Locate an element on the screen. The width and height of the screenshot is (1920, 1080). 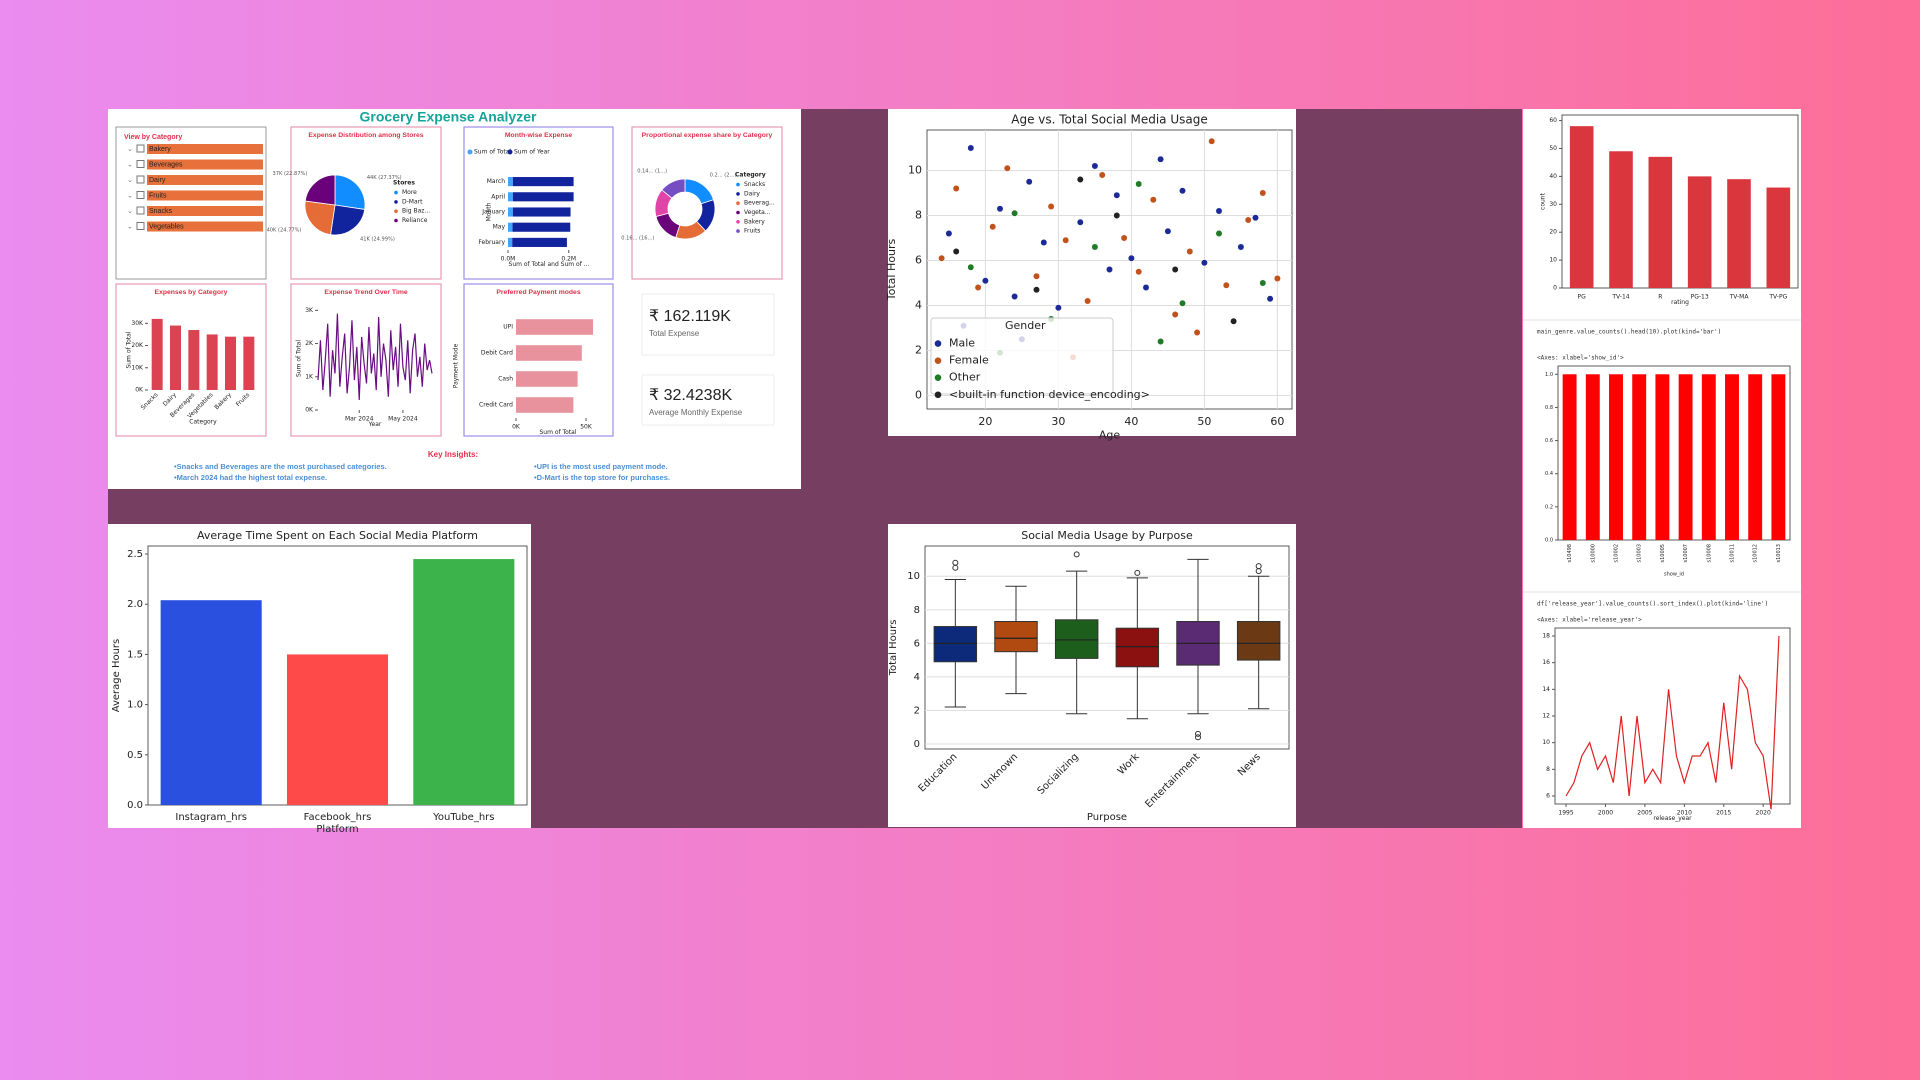
data-label: 41K (24.99%) is located at coordinates (377, 239).